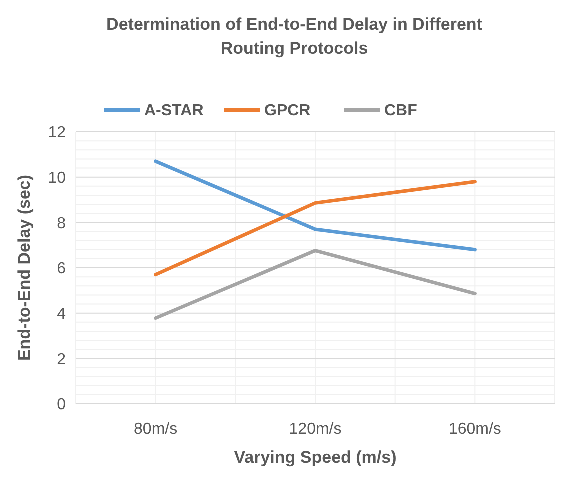 This screenshot has width=569, height=485. What do you see at coordinates (57, 178) in the screenshot?
I see `y-tick-label: 10` at bounding box center [57, 178].